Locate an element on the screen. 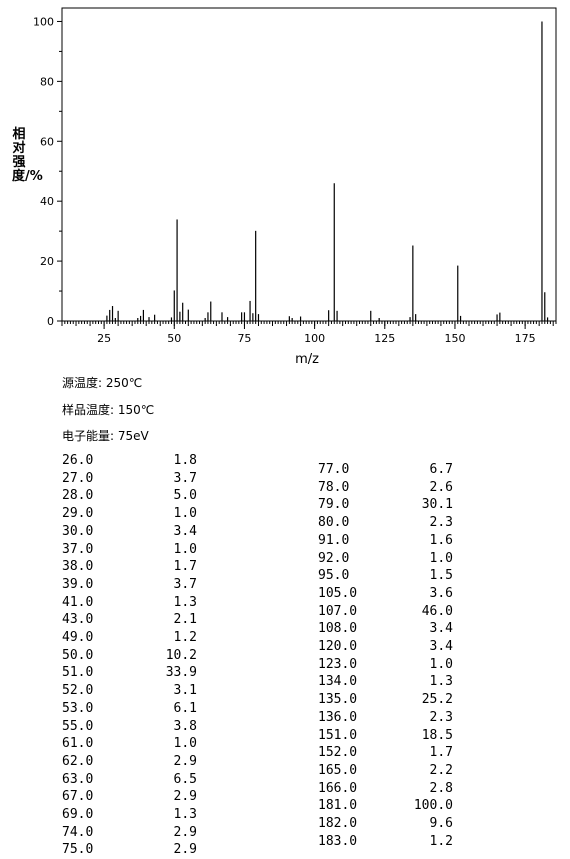 The height and width of the screenshot is (859, 570). peak-intensity: 3.8 is located at coordinates (185, 726).